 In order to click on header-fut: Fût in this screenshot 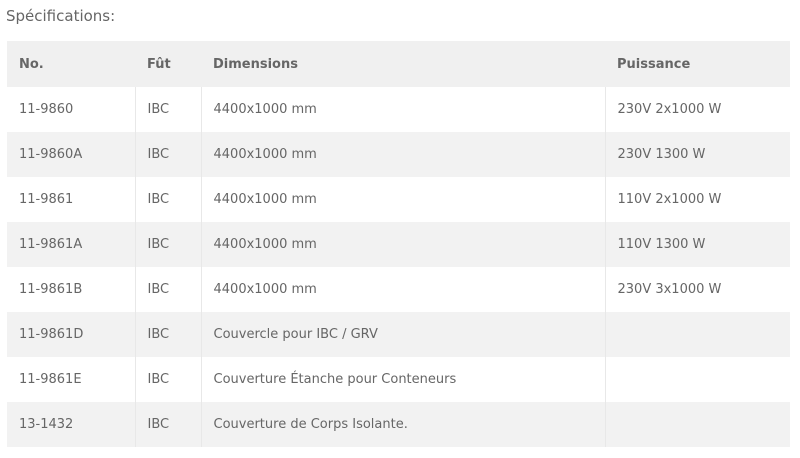, I will do `click(168, 64)`.